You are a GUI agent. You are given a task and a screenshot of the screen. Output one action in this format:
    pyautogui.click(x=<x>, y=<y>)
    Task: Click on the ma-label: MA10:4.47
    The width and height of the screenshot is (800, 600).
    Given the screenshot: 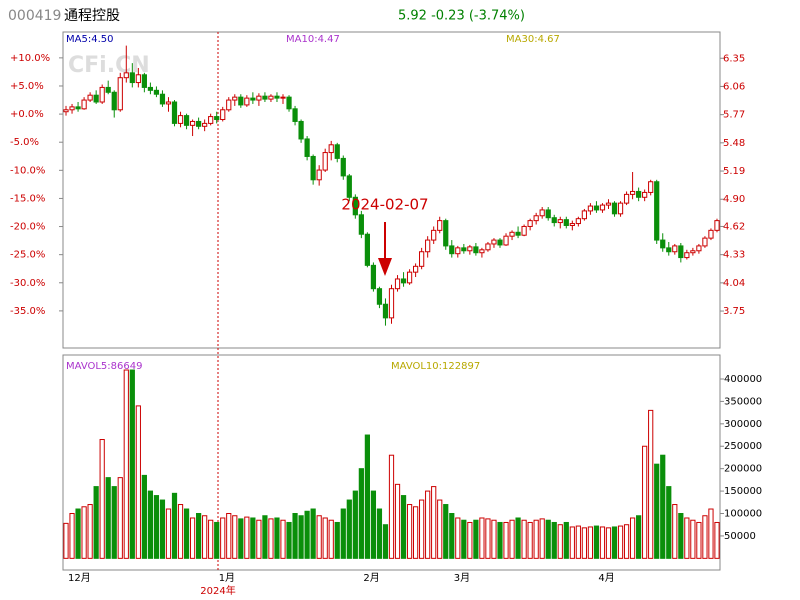 What is the action you would take?
    pyautogui.click(x=313, y=39)
    